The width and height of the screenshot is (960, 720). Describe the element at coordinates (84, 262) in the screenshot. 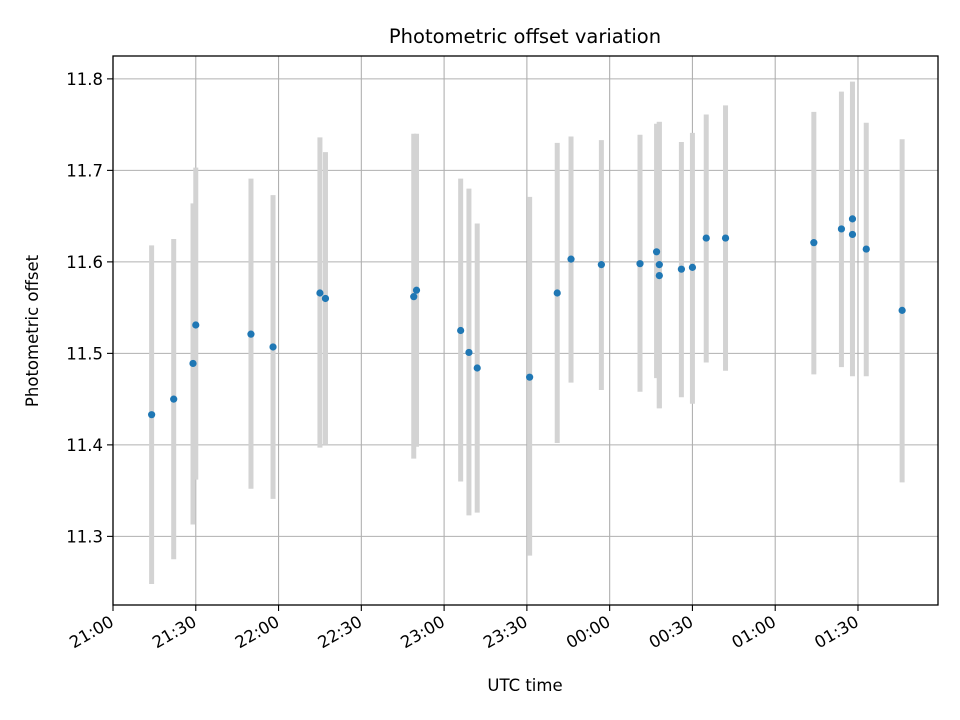

I see `y-tick-label: 11.6` at that location.